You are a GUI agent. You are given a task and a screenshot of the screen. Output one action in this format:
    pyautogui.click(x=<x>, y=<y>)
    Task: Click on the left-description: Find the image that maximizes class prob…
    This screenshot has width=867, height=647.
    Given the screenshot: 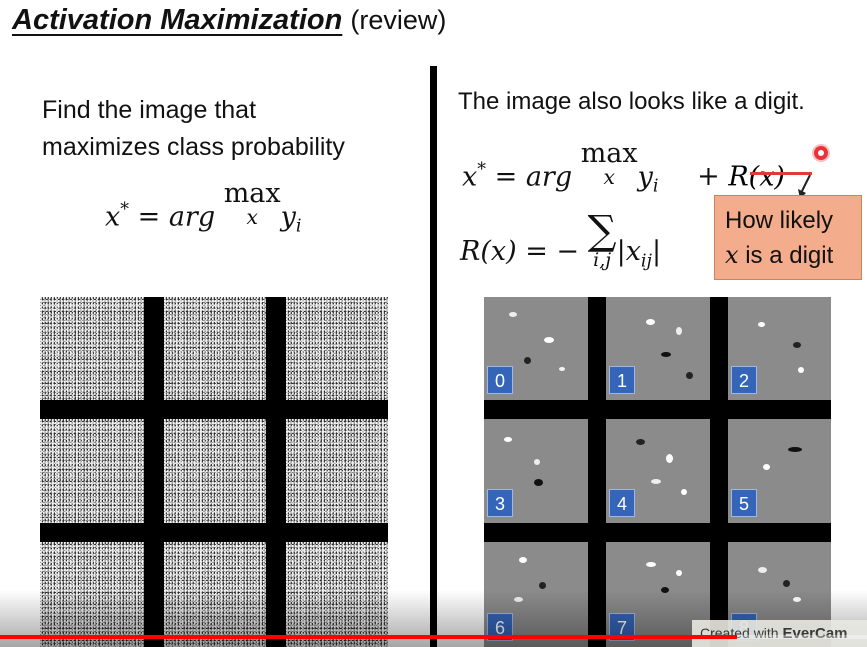 What is the action you would take?
    pyautogui.click(x=193, y=129)
    